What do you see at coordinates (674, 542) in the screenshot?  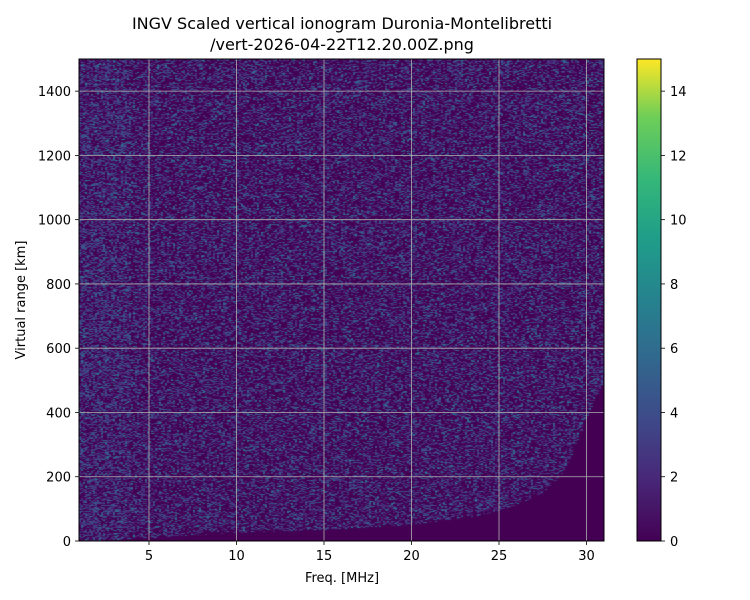 I see `colorbar-tick-label: 0` at bounding box center [674, 542].